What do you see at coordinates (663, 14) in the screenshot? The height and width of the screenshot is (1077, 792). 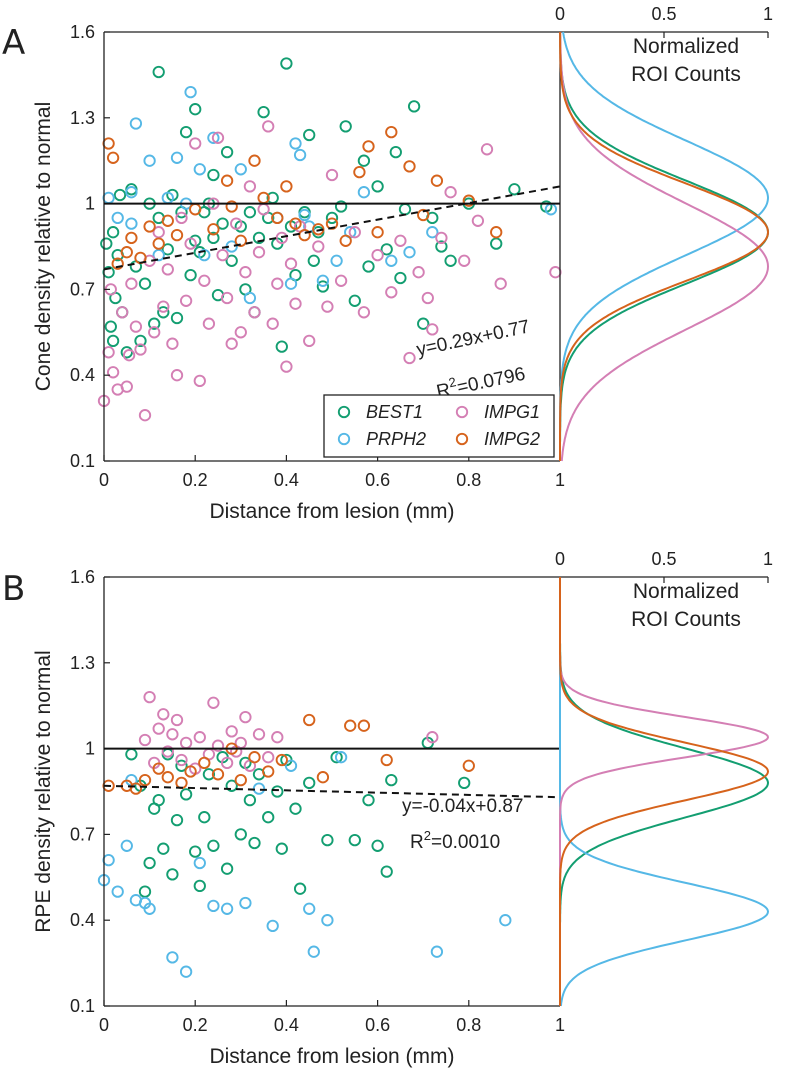 I see `density-tick-label: 0.5` at bounding box center [663, 14].